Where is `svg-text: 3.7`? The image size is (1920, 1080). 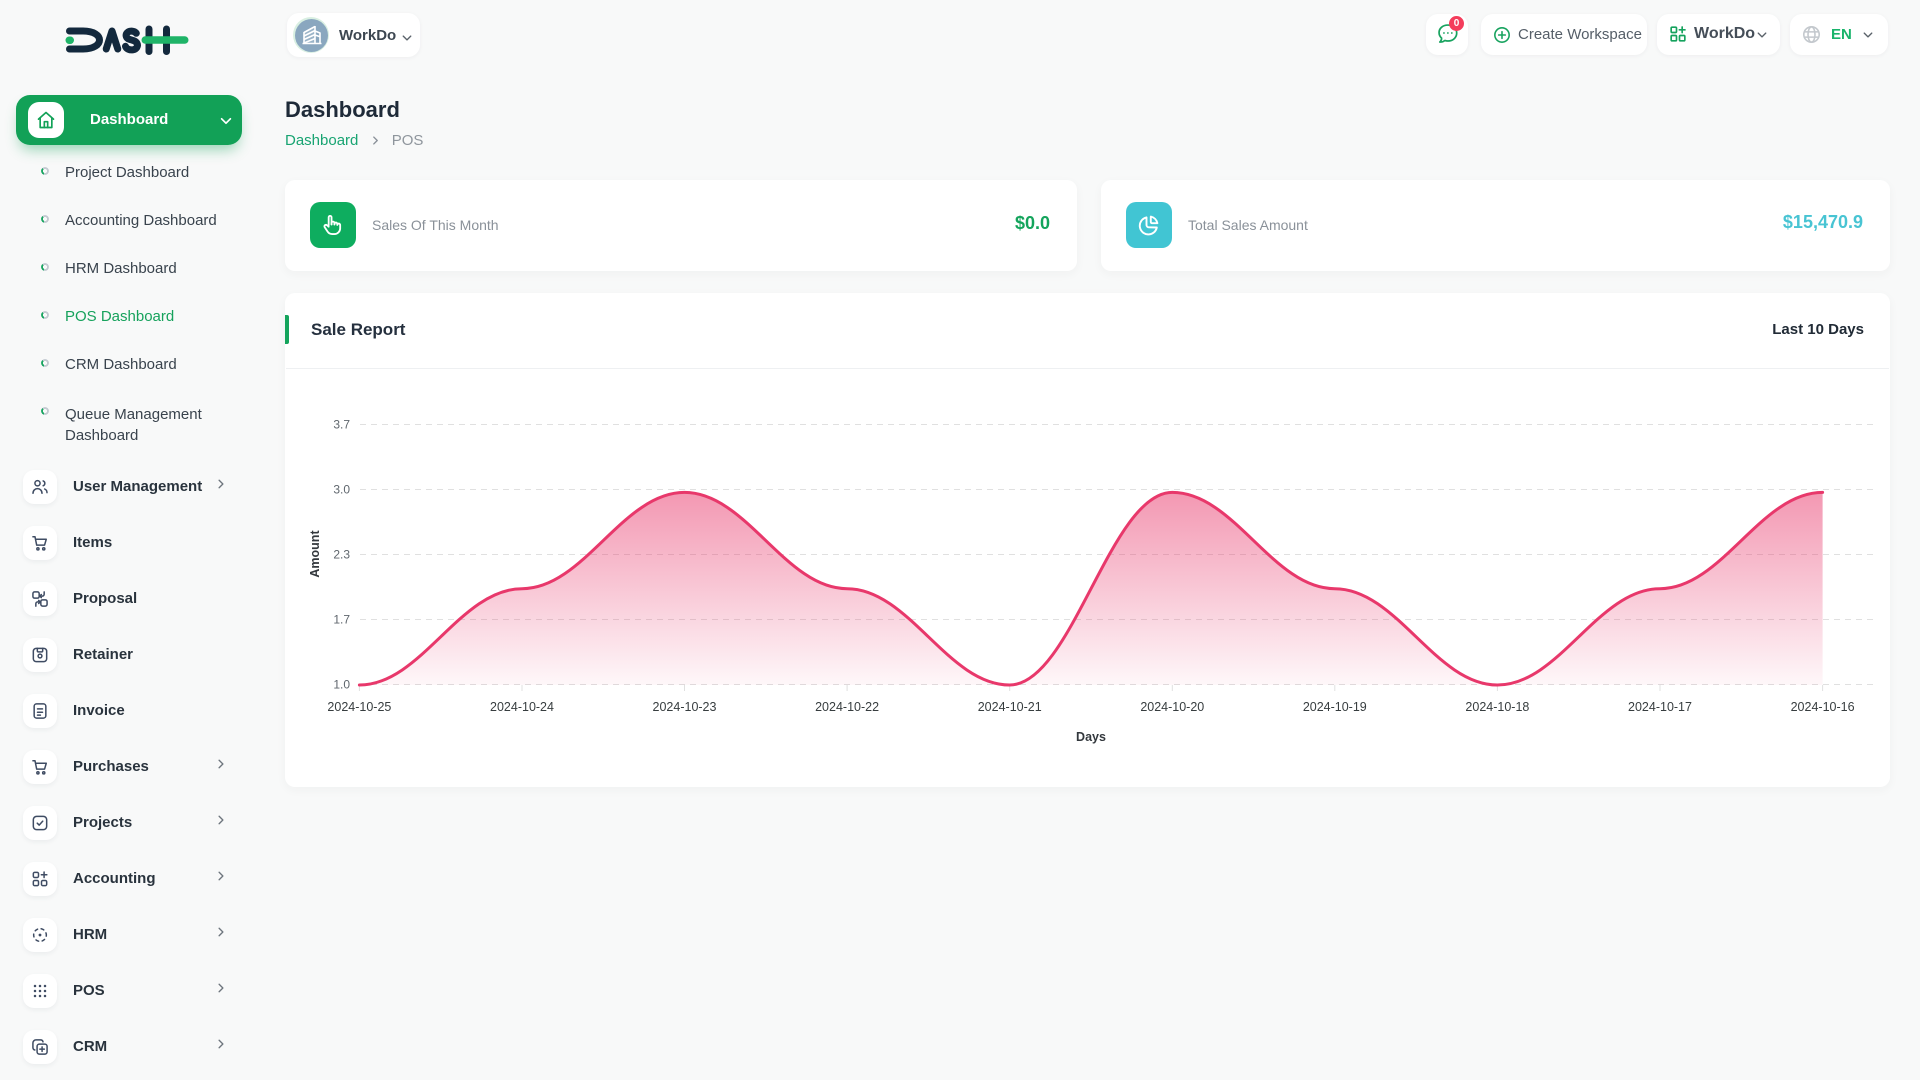
svg-text: 3.7 is located at coordinates (341, 425).